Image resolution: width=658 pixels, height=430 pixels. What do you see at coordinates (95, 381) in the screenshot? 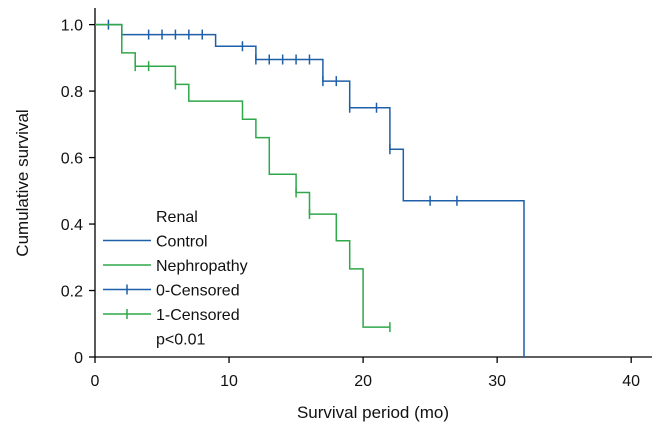
I see `x-tick-label: 0` at bounding box center [95, 381].